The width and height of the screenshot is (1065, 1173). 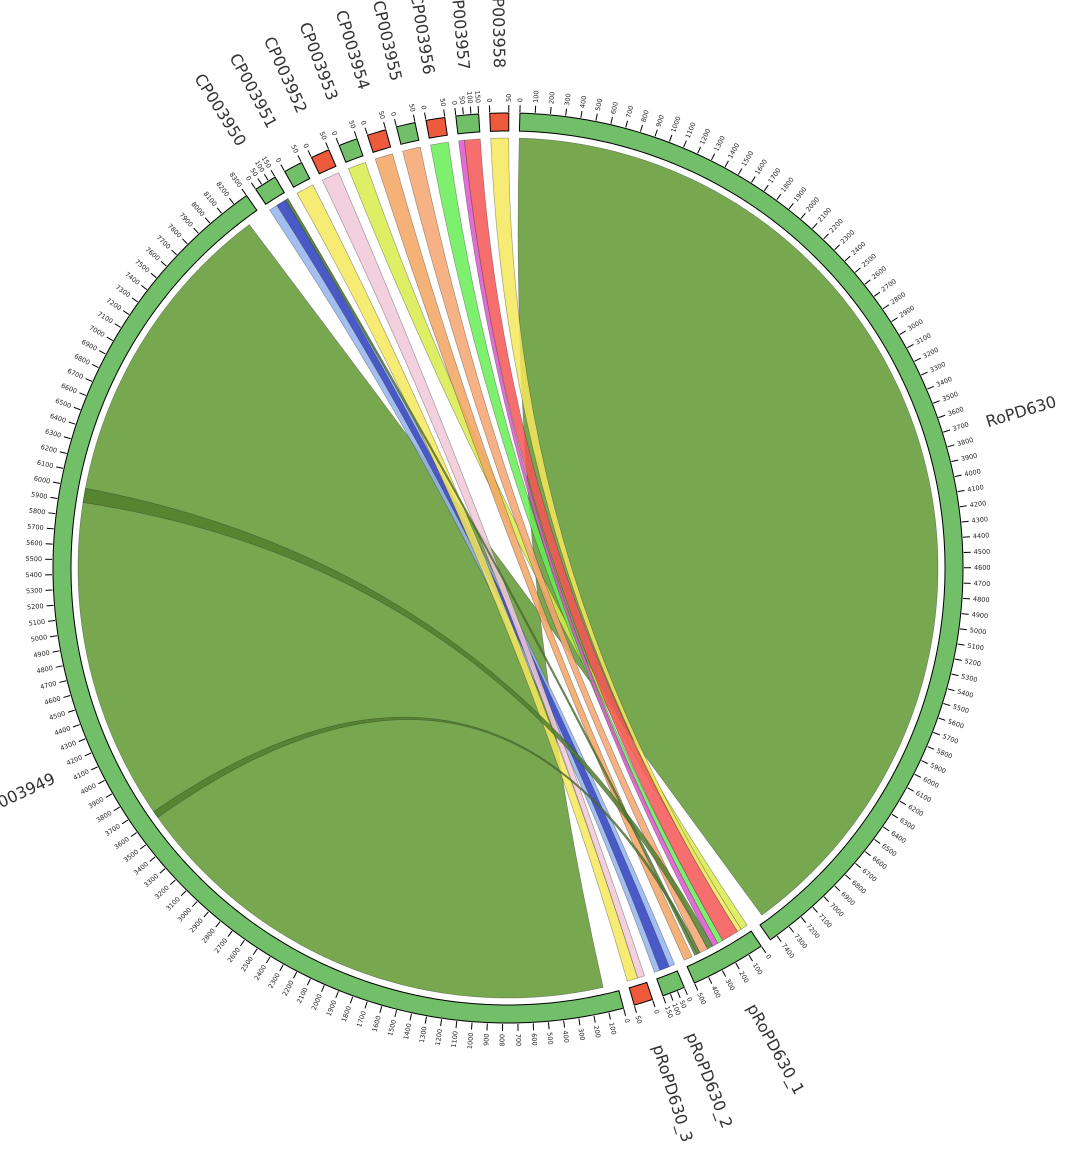 What do you see at coordinates (392, 1028) in the screenshot?
I see `tick-label: 1500` at bounding box center [392, 1028].